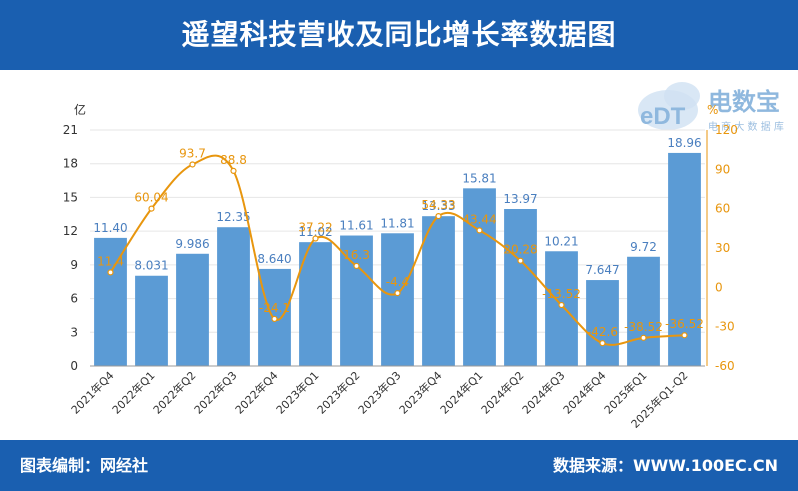 The width and height of the screenshot is (798, 491). I want to click on y-left-tick-label: 6, so click(74, 299).